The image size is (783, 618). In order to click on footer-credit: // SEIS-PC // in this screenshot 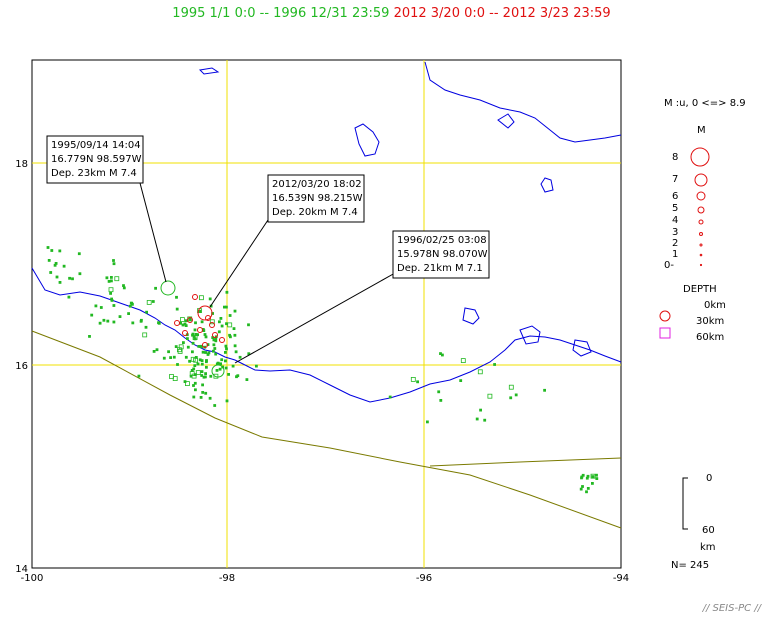, I will do `click(731, 608)`.